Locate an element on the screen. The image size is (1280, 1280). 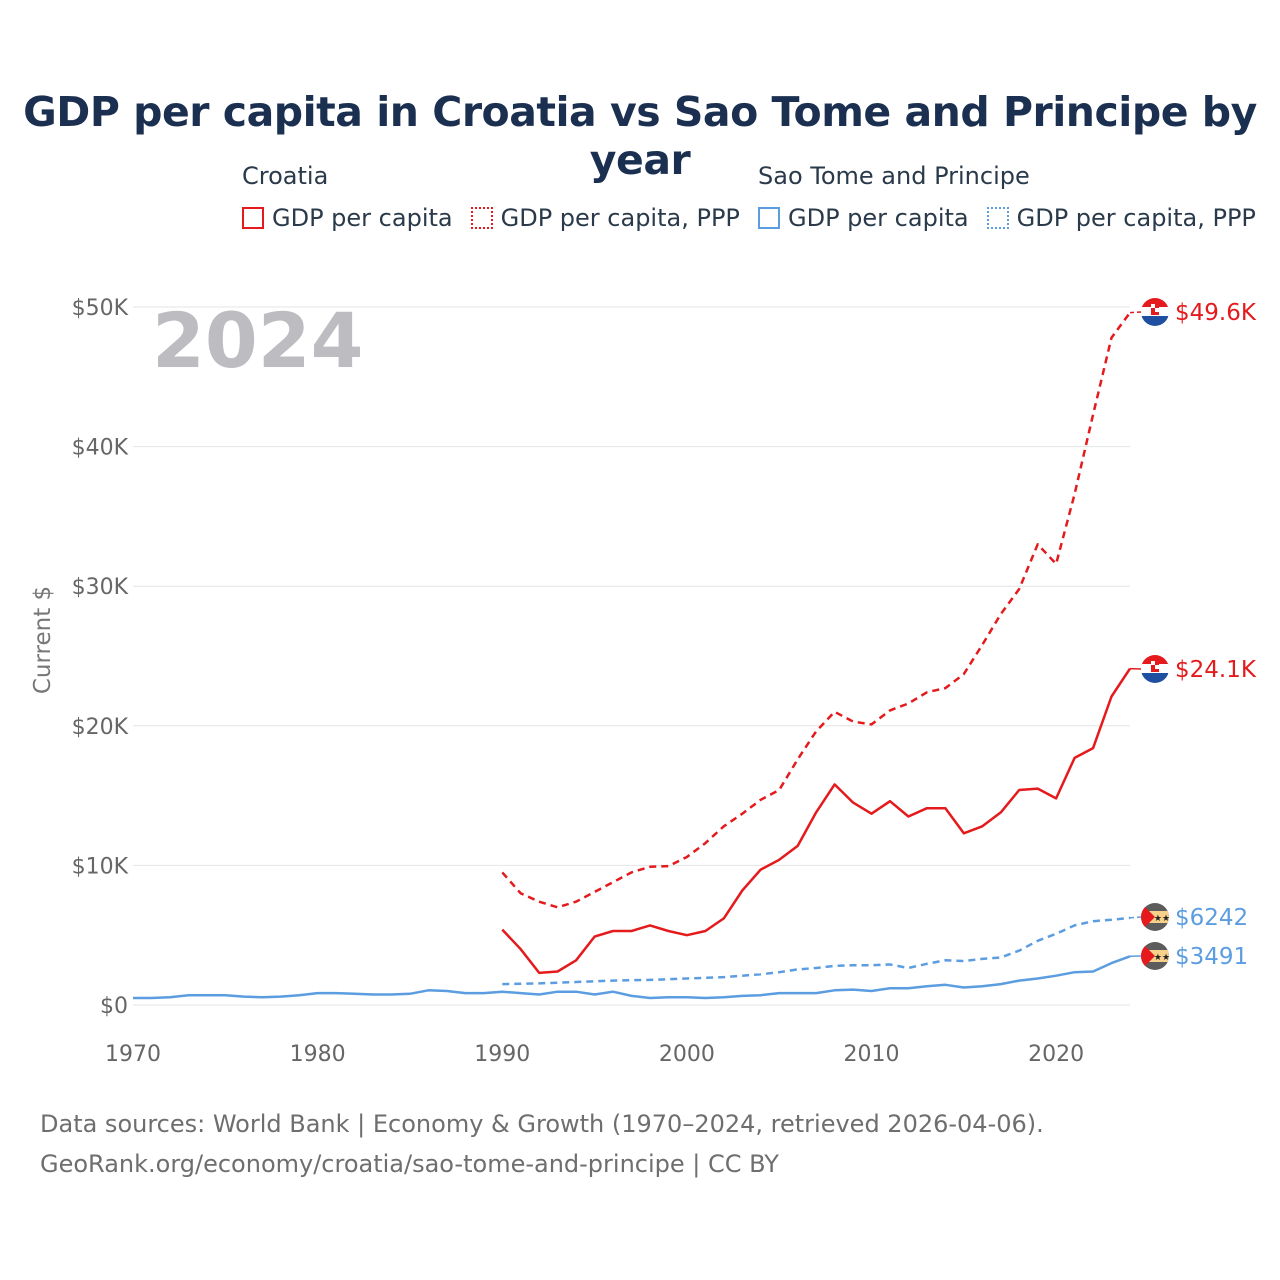
y-tick-label: $40K is located at coordinates (100, 448).